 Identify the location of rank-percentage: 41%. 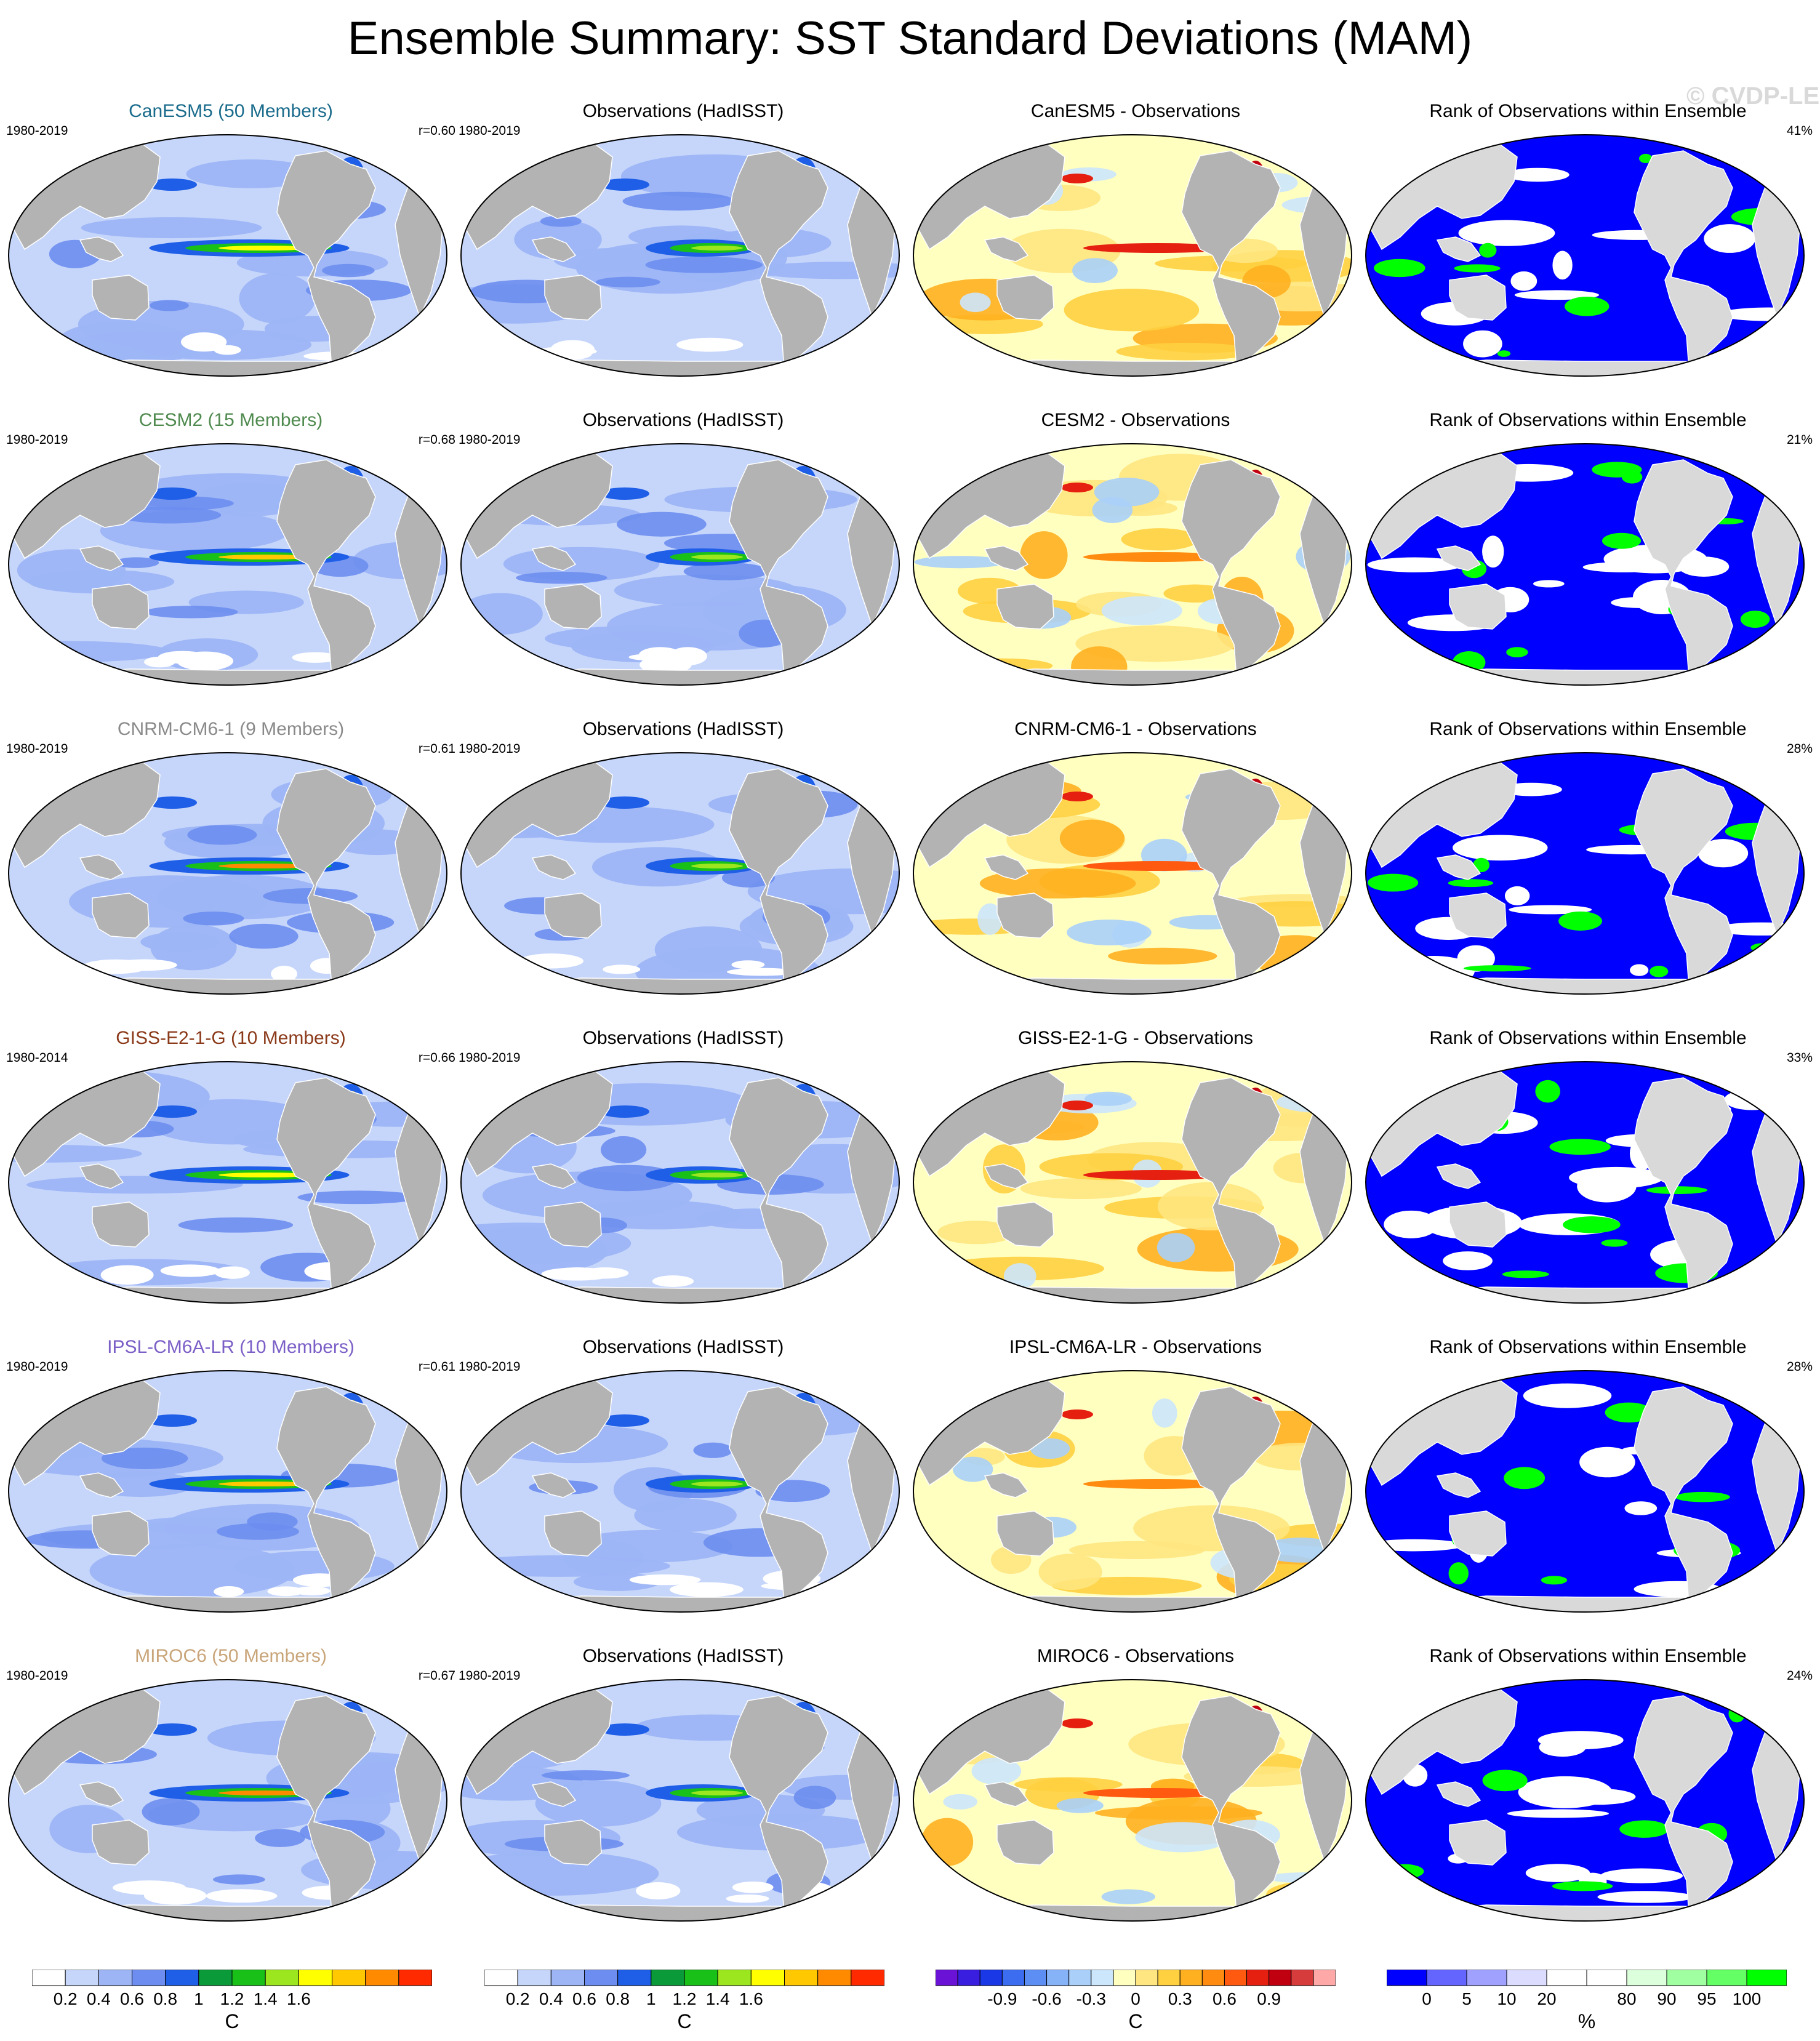
(1799, 131).